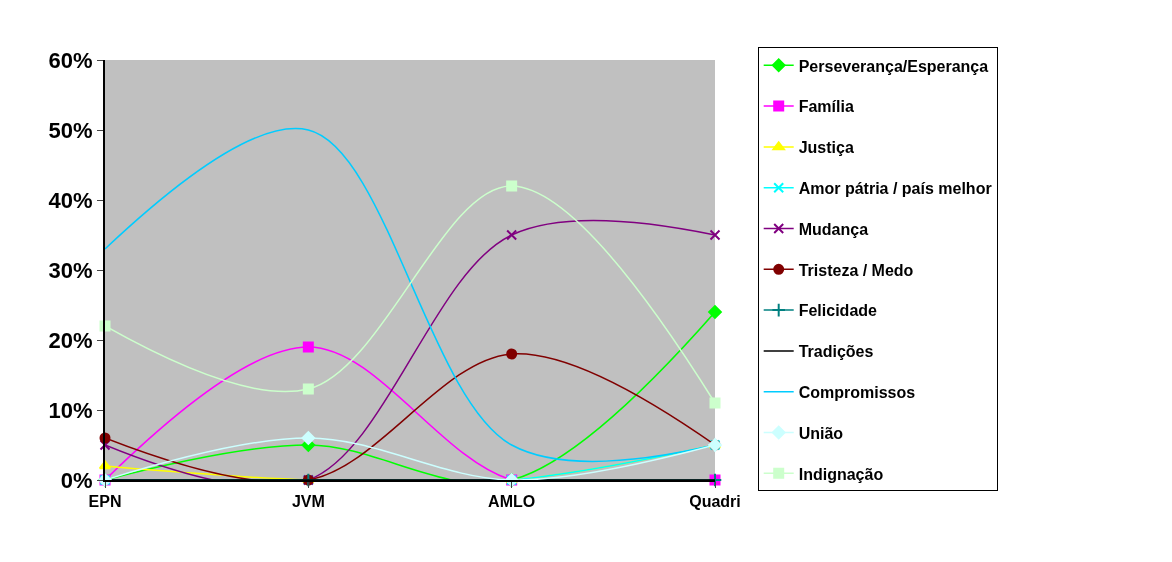 The height and width of the screenshot is (562, 1172). Describe the element at coordinates (70, 60) in the screenshot. I see `y-tick-label: 60%` at that location.